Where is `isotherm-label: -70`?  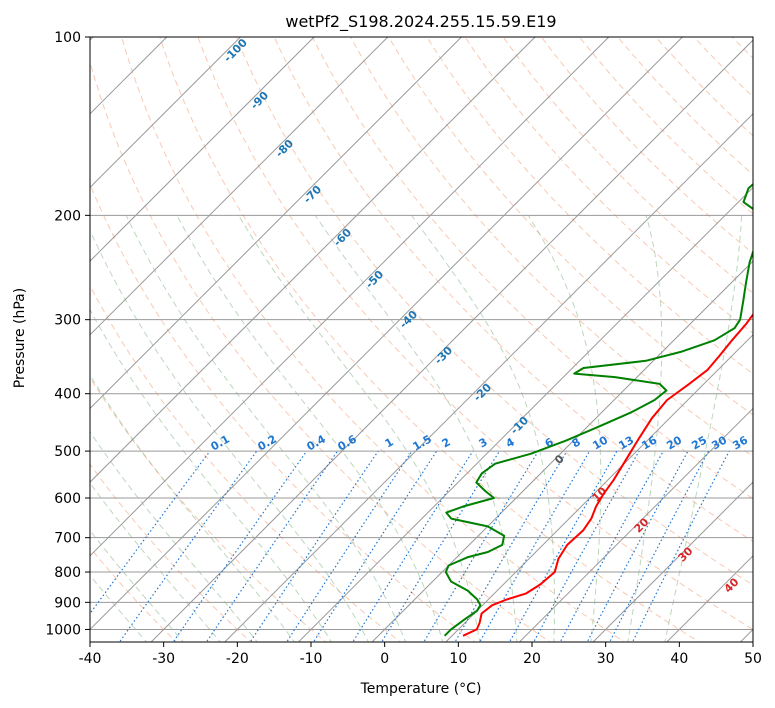 isotherm-label: -70 is located at coordinates (312, 194).